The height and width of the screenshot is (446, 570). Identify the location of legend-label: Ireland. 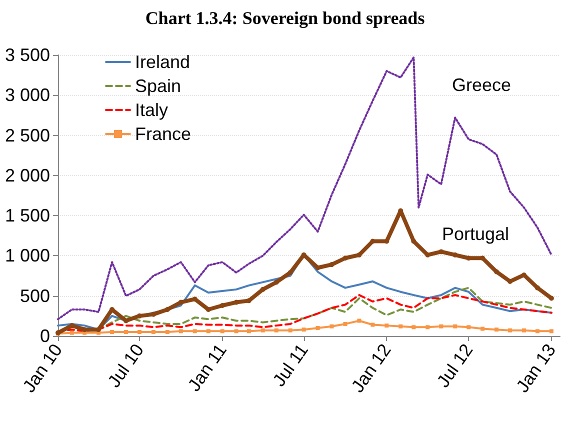
(162, 62).